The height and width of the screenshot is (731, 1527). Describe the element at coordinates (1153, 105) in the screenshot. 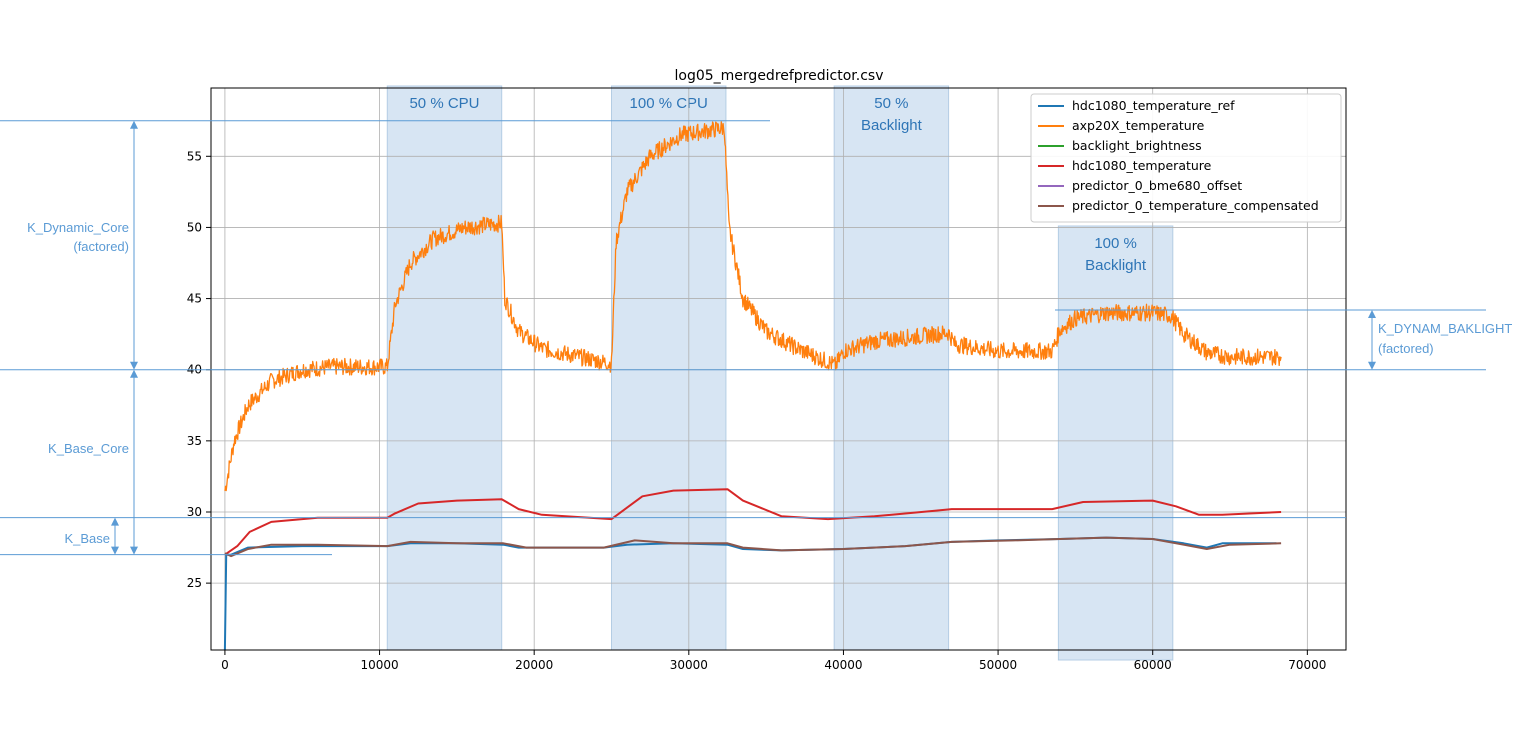

I see `legend-label: hdc1080_temperature_ref` at that location.